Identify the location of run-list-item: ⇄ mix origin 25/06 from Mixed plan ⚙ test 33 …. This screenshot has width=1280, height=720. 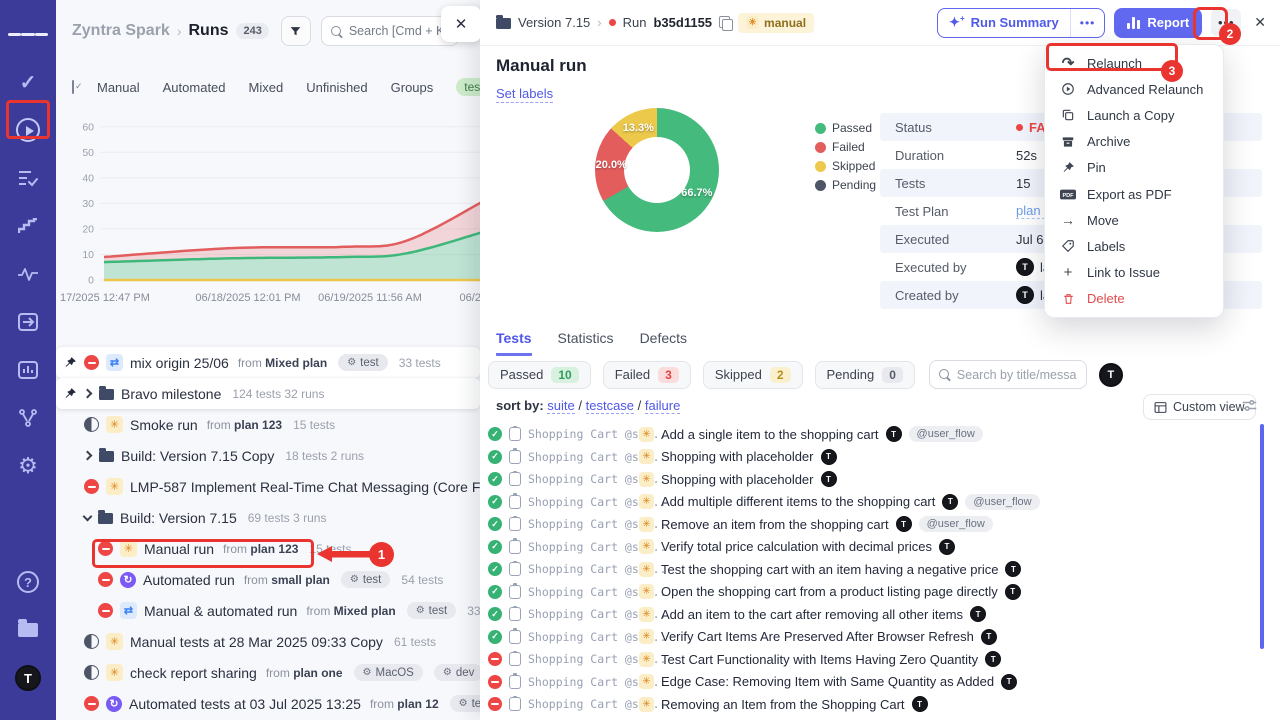
(268, 362).